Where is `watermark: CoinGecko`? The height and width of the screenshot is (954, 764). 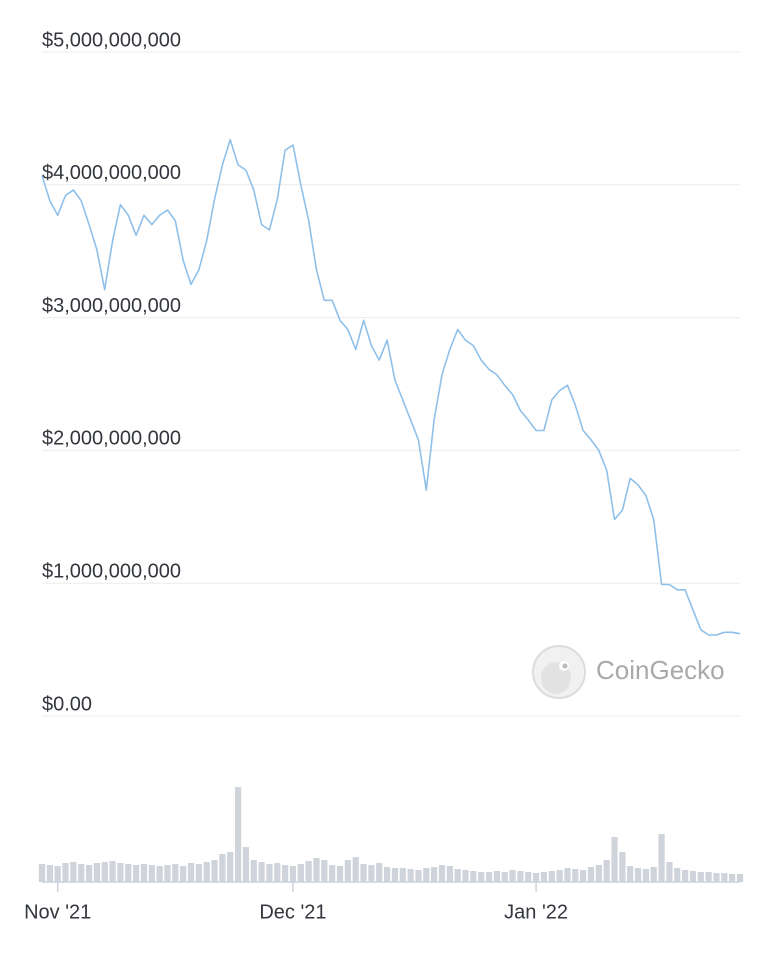
watermark: CoinGecko is located at coordinates (660, 670).